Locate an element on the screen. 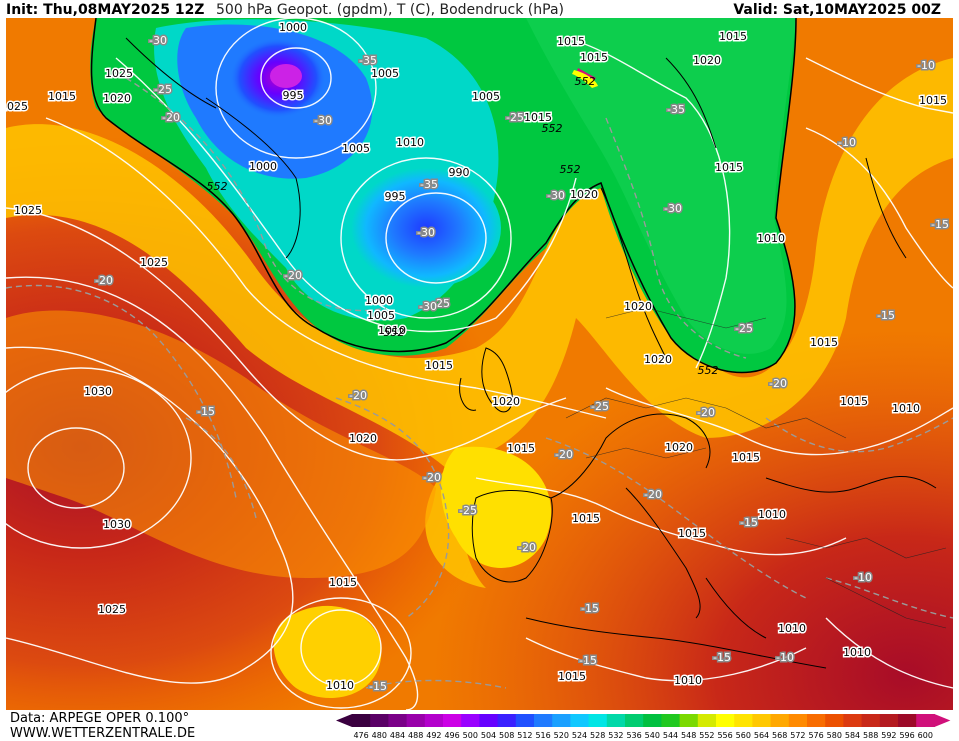 The width and height of the screenshot is (959, 741). legend-value: 552 is located at coordinates (706, 735).